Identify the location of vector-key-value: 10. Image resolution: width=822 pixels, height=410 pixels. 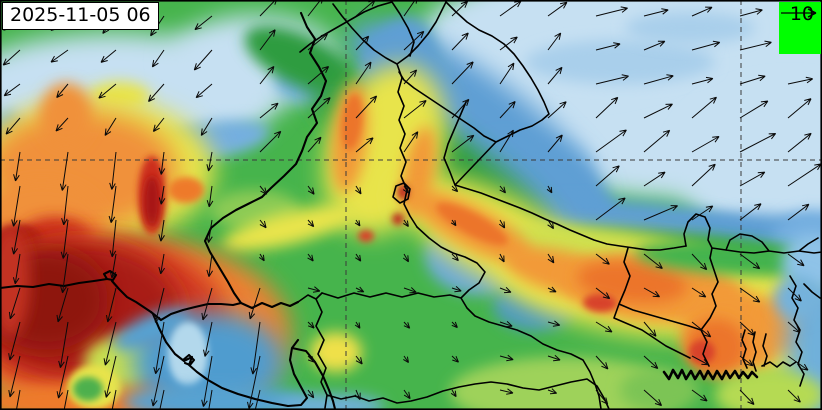
(801, 14).